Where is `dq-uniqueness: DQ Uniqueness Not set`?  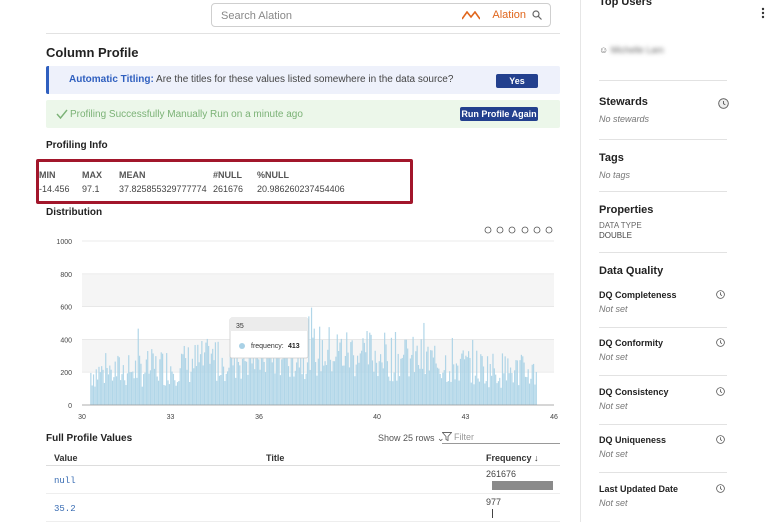 dq-uniqueness: DQ Uniqueness Not set is located at coordinates (664, 447).